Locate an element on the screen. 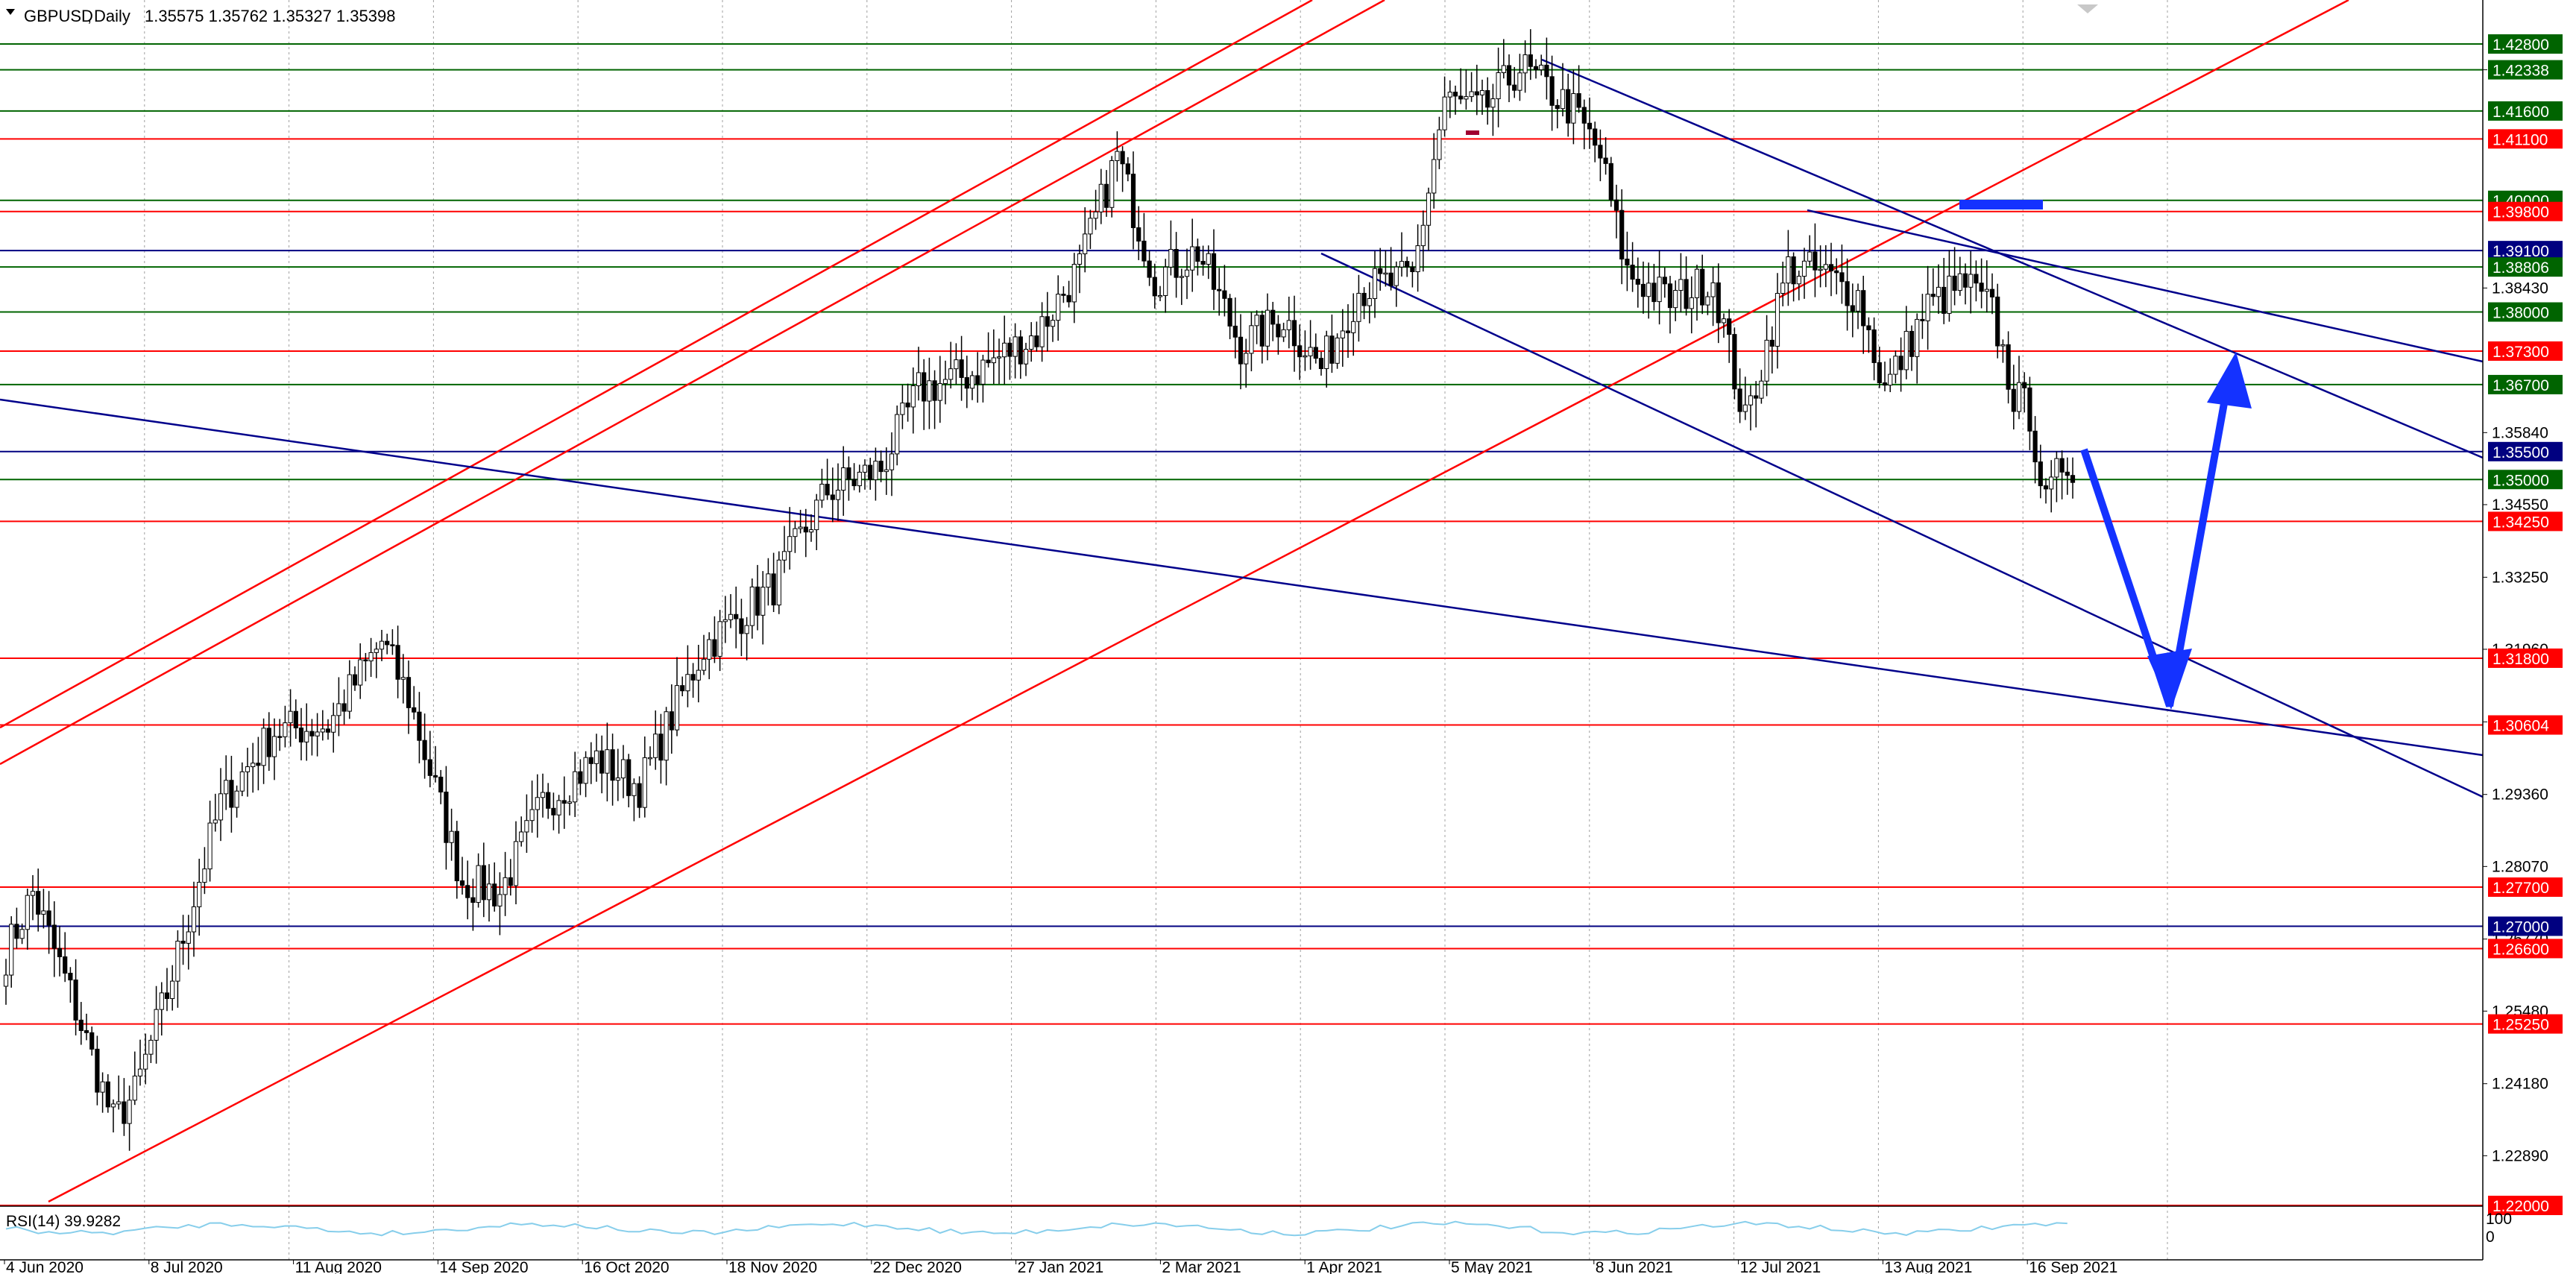 The height and width of the screenshot is (1274, 2576). scroll-marker-icon is located at coordinates (2087, 8).